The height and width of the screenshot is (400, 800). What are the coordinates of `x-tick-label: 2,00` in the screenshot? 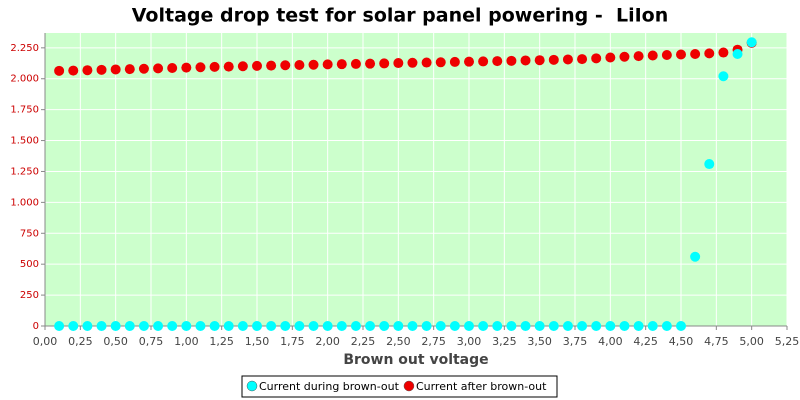 It's located at (327, 341).